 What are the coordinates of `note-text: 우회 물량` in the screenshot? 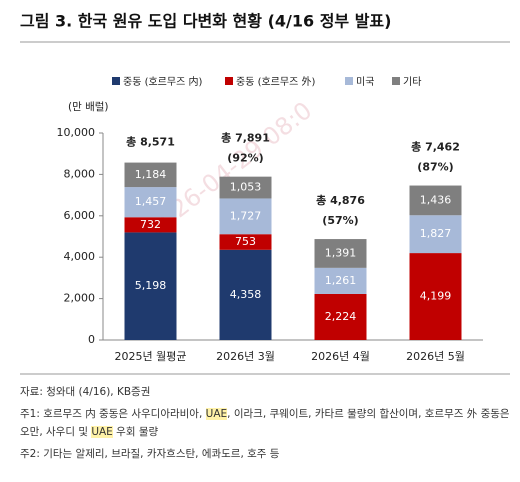 It's located at (135, 432).